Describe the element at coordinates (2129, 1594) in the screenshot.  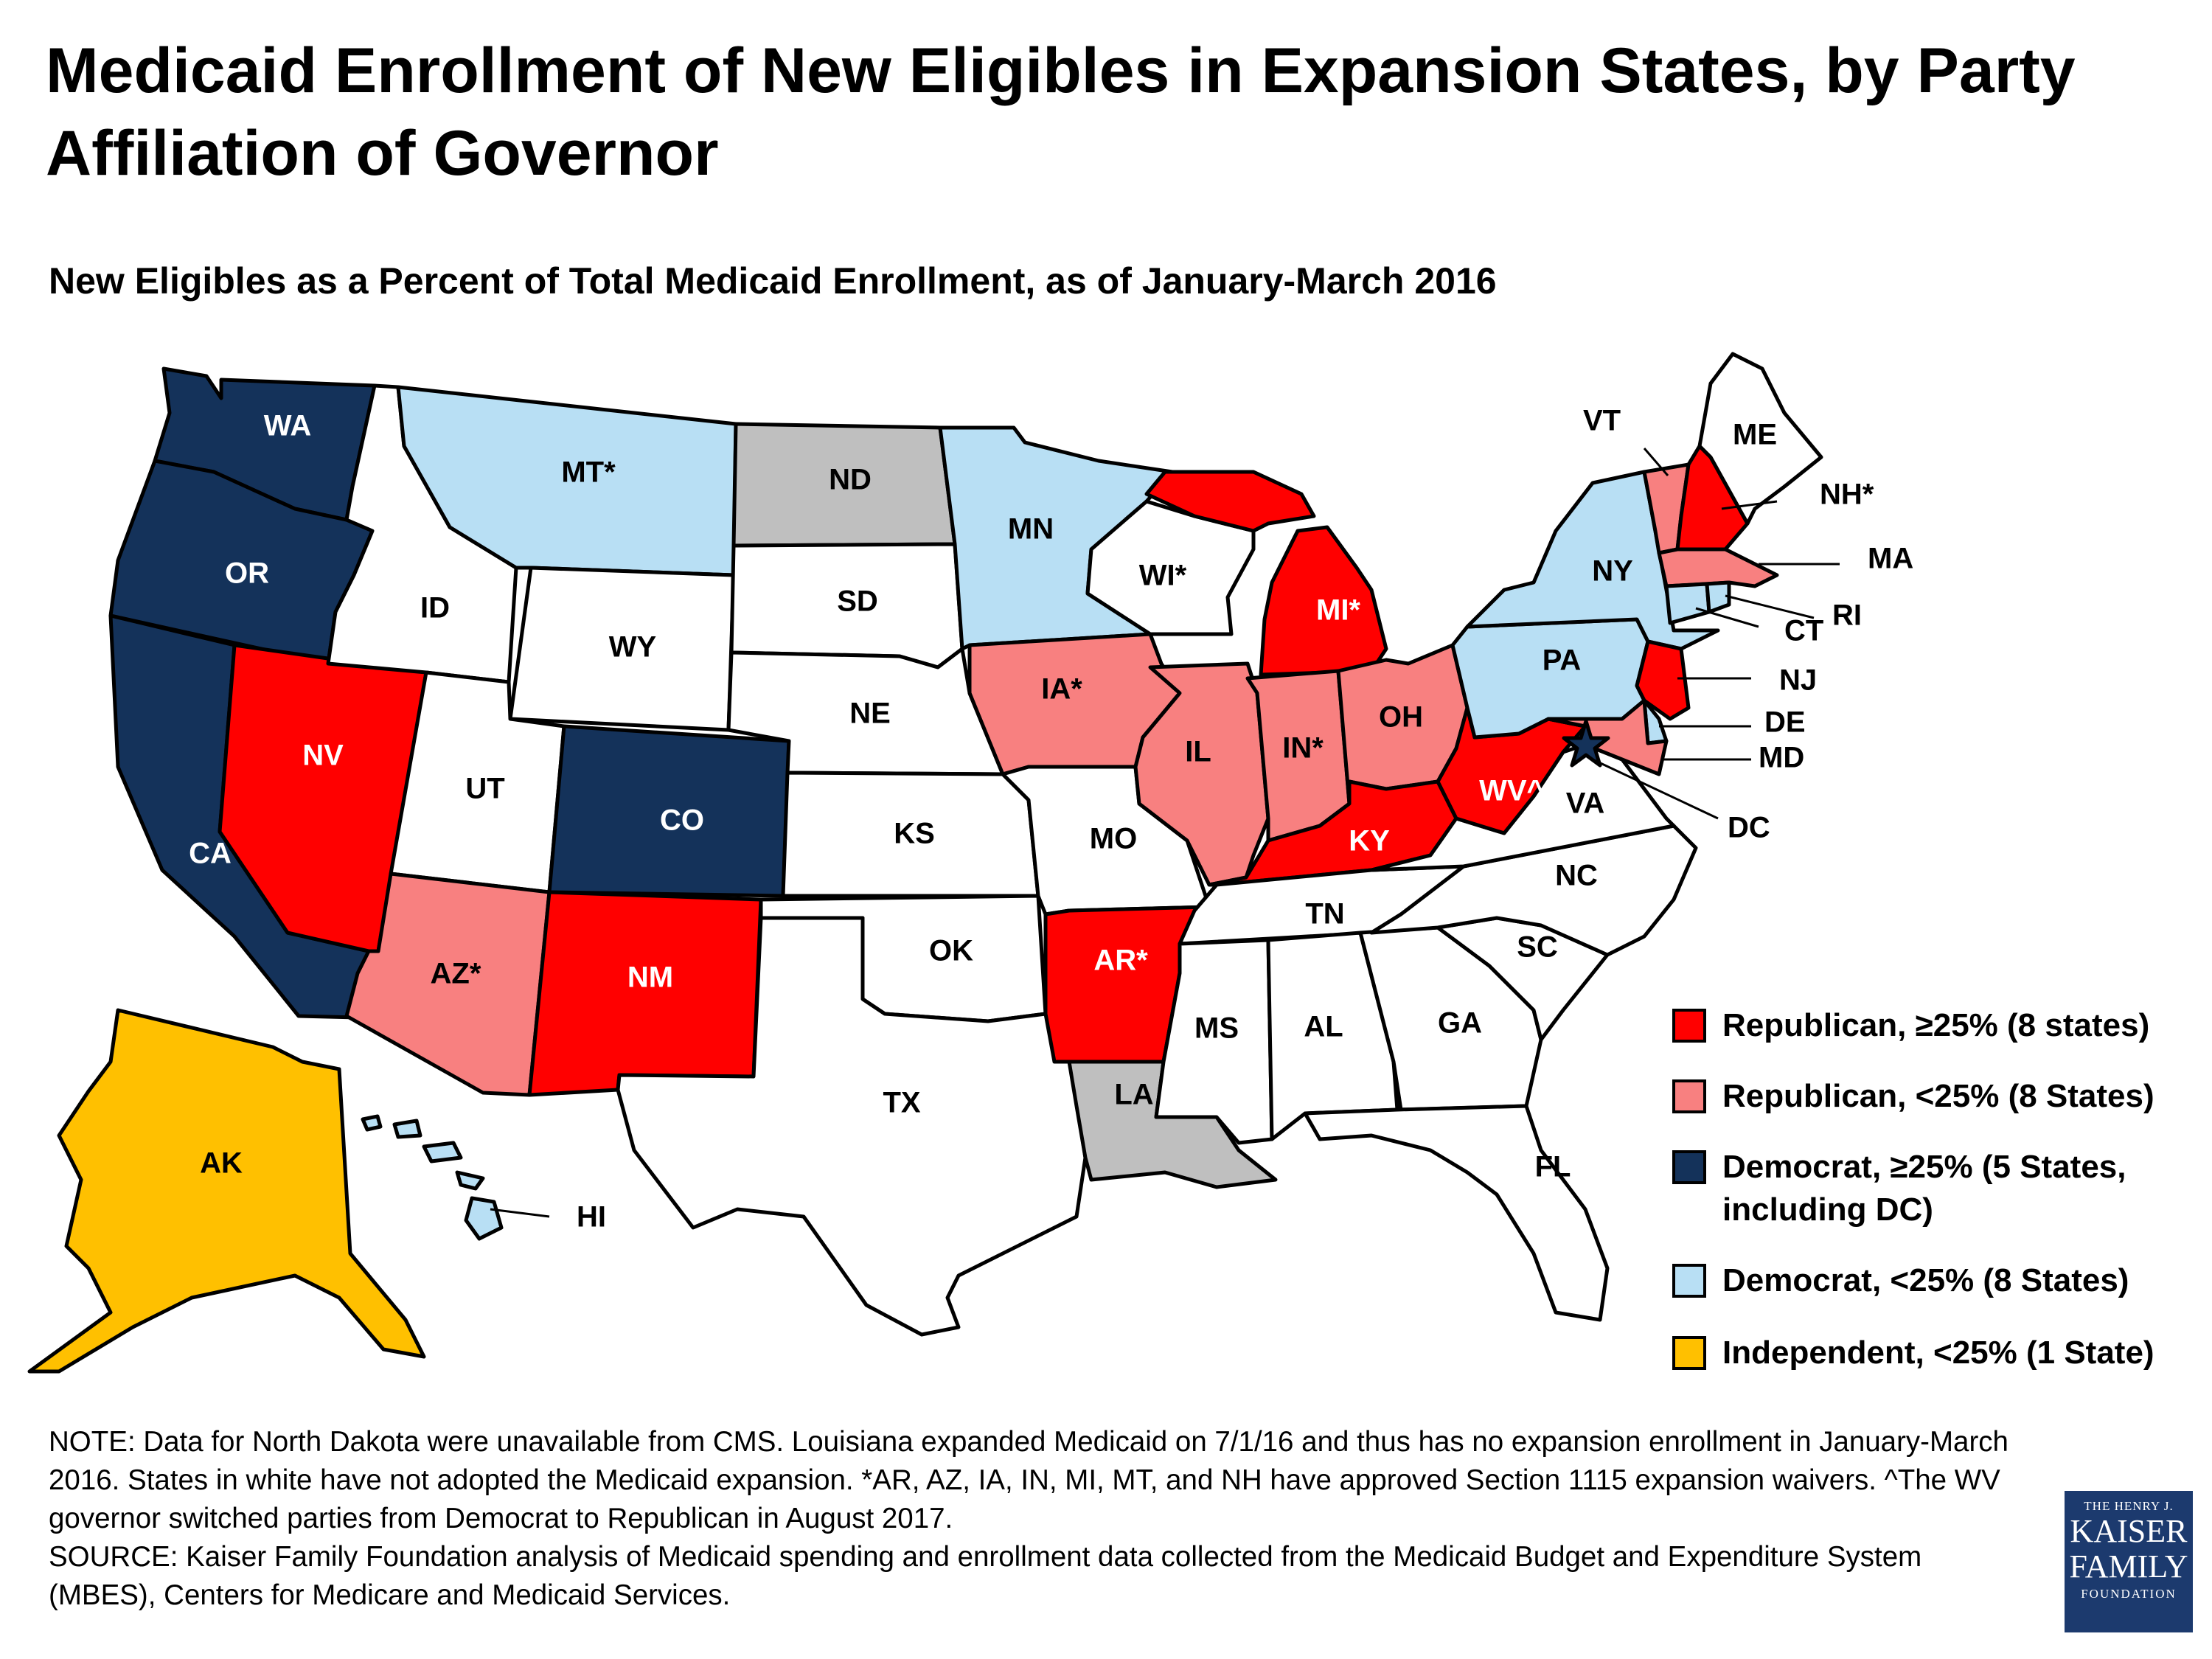
I see `logo-line-4: FOUNDATION` at that location.